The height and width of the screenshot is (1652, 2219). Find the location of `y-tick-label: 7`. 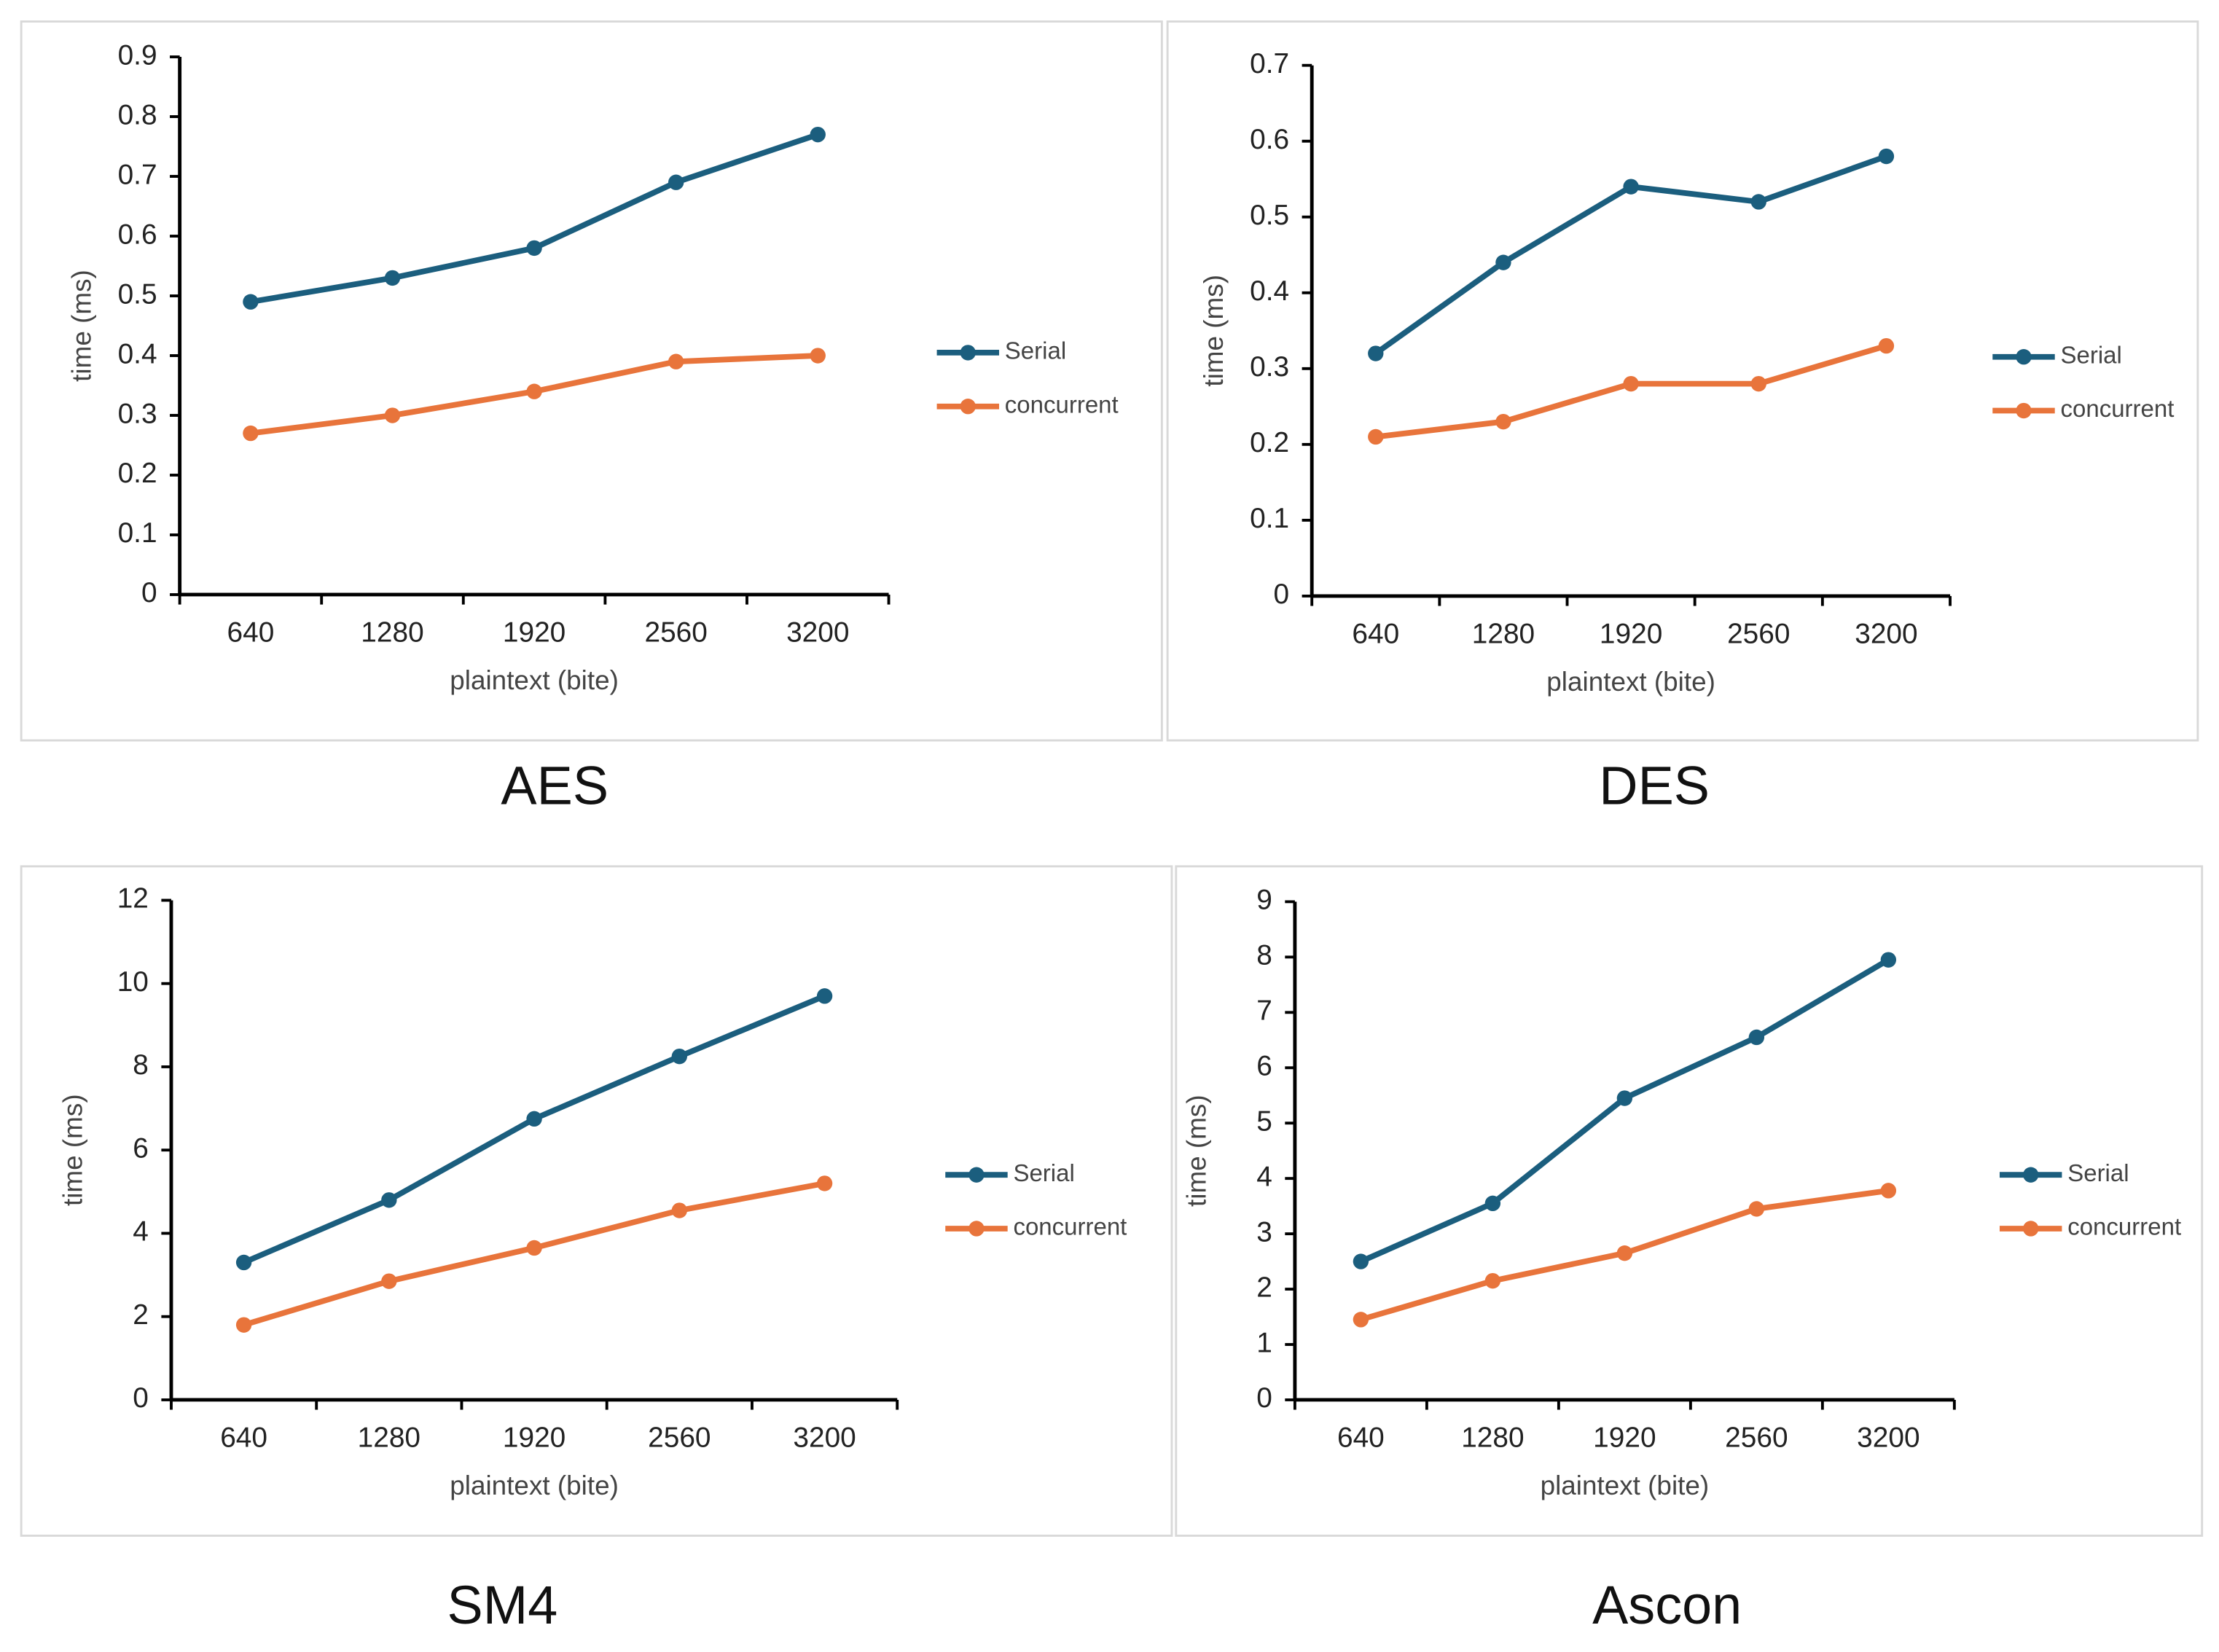

y-tick-label: 7 is located at coordinates (1264, 1011).